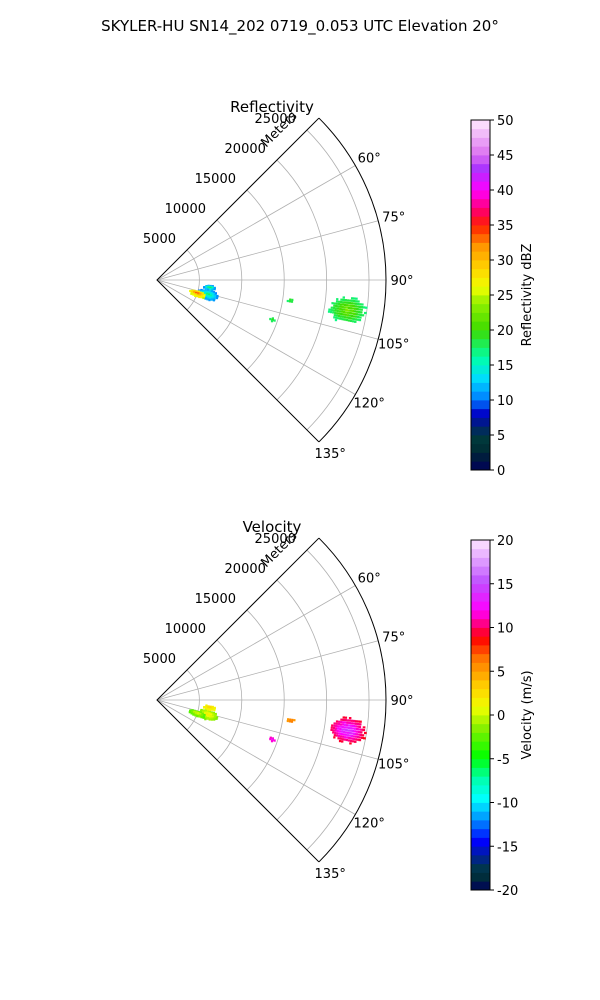 Image resolution: width=600 pixels, height=1000 pixels. What do you see at coordinates (393, 638) in the screenshot?
I see `azimuth-tick-label: 75°` at bounding box center [393, 638].